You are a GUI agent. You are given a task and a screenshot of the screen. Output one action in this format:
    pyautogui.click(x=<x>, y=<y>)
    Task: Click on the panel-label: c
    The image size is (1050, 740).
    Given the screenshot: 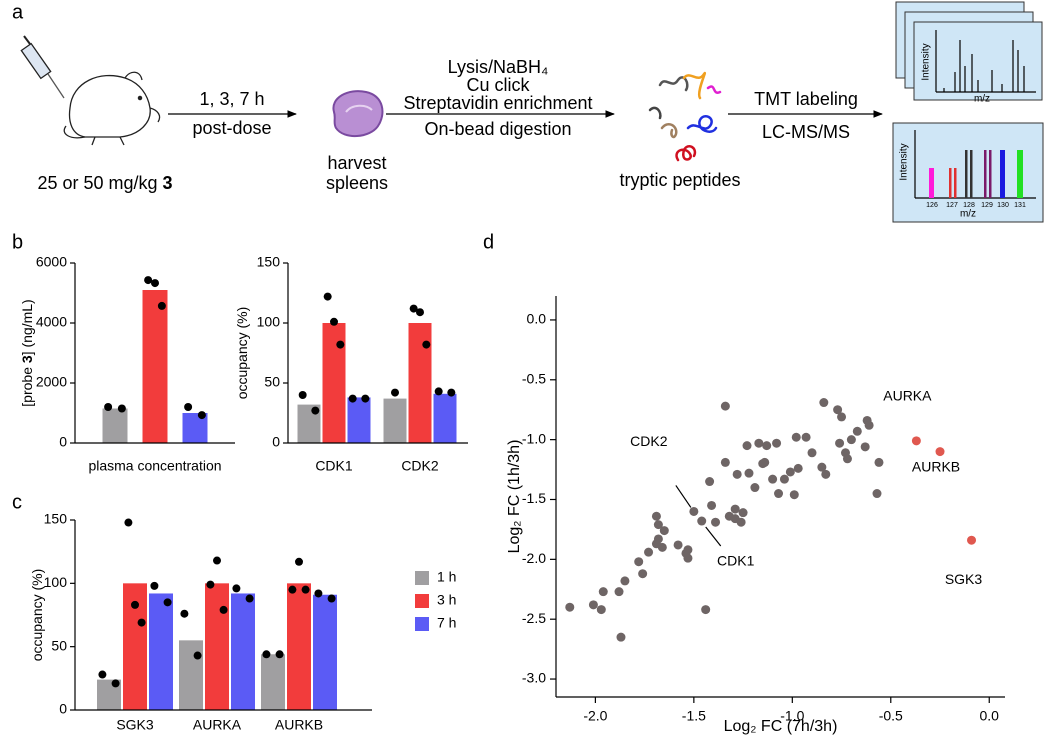 What is the action you would take?
    pyautogui.click(x=17, y=502)
    